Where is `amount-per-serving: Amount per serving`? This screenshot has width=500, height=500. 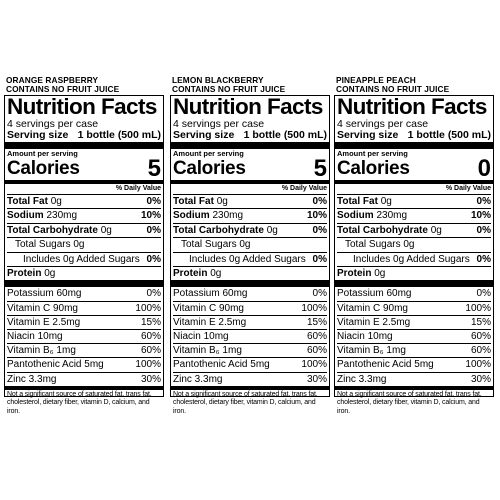
amount-per-serving: Amount per serving is located at coordinates (372, 153).